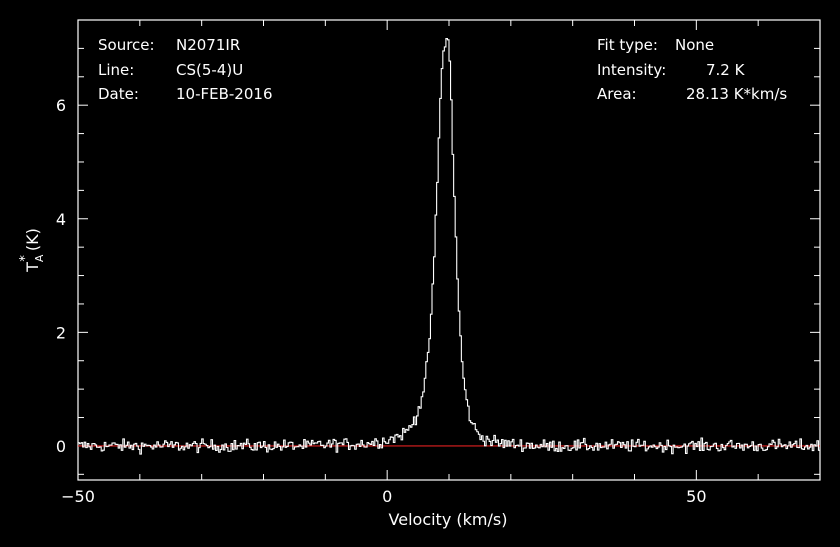 The width and height of the screenshot is (840, 547). I want to click on fit-type-label: Fit type:, so click(627, 45).